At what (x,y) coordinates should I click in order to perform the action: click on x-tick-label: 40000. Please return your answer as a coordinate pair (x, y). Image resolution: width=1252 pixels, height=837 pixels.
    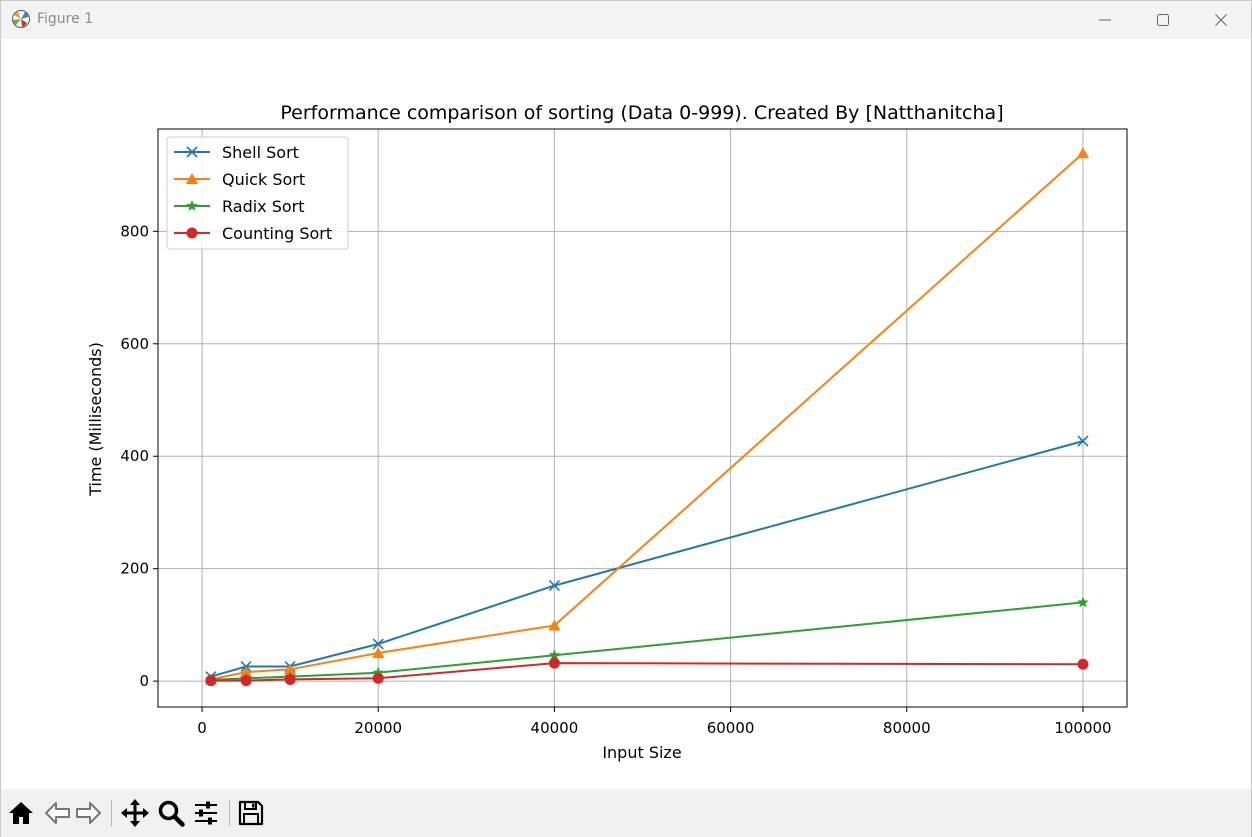
    Looking at the image, I should click on (555, 728).